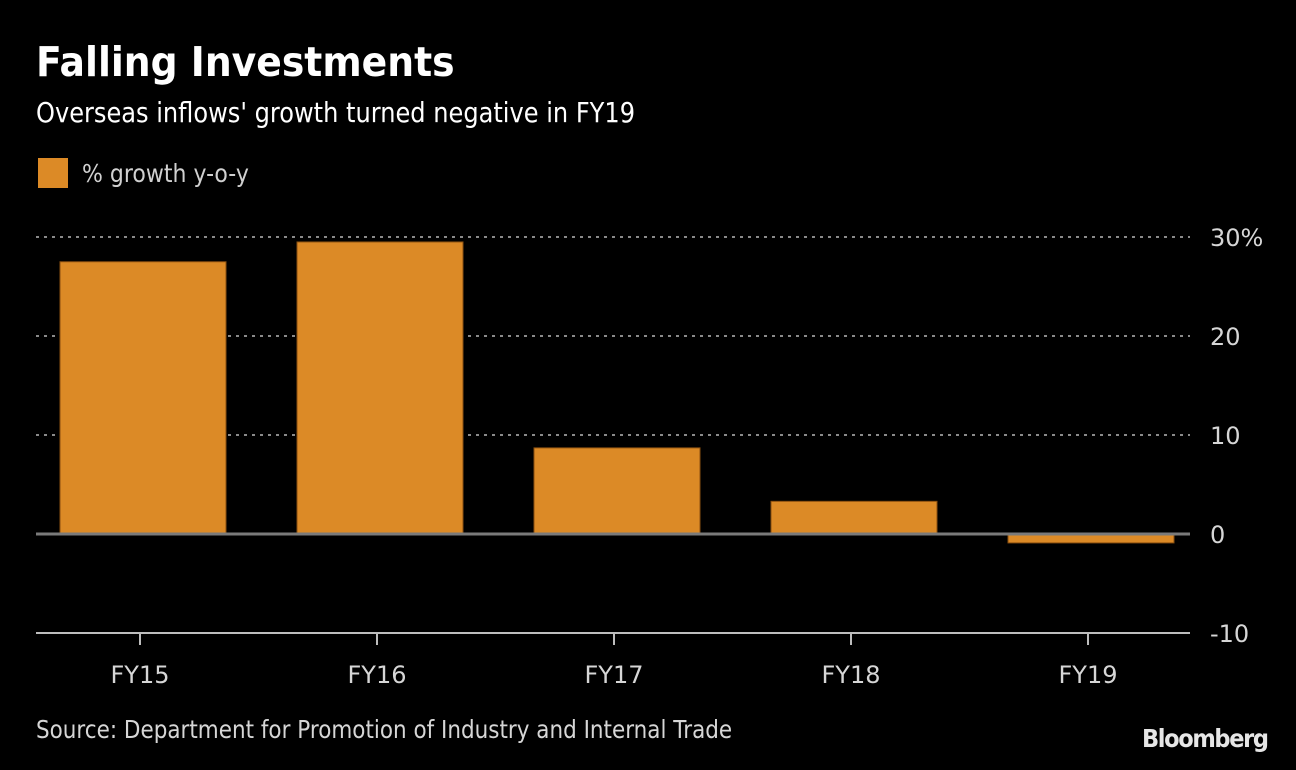  Describe the element at coordinates (380, 388) in the screenshot. I see `bar-fy16` at that location.